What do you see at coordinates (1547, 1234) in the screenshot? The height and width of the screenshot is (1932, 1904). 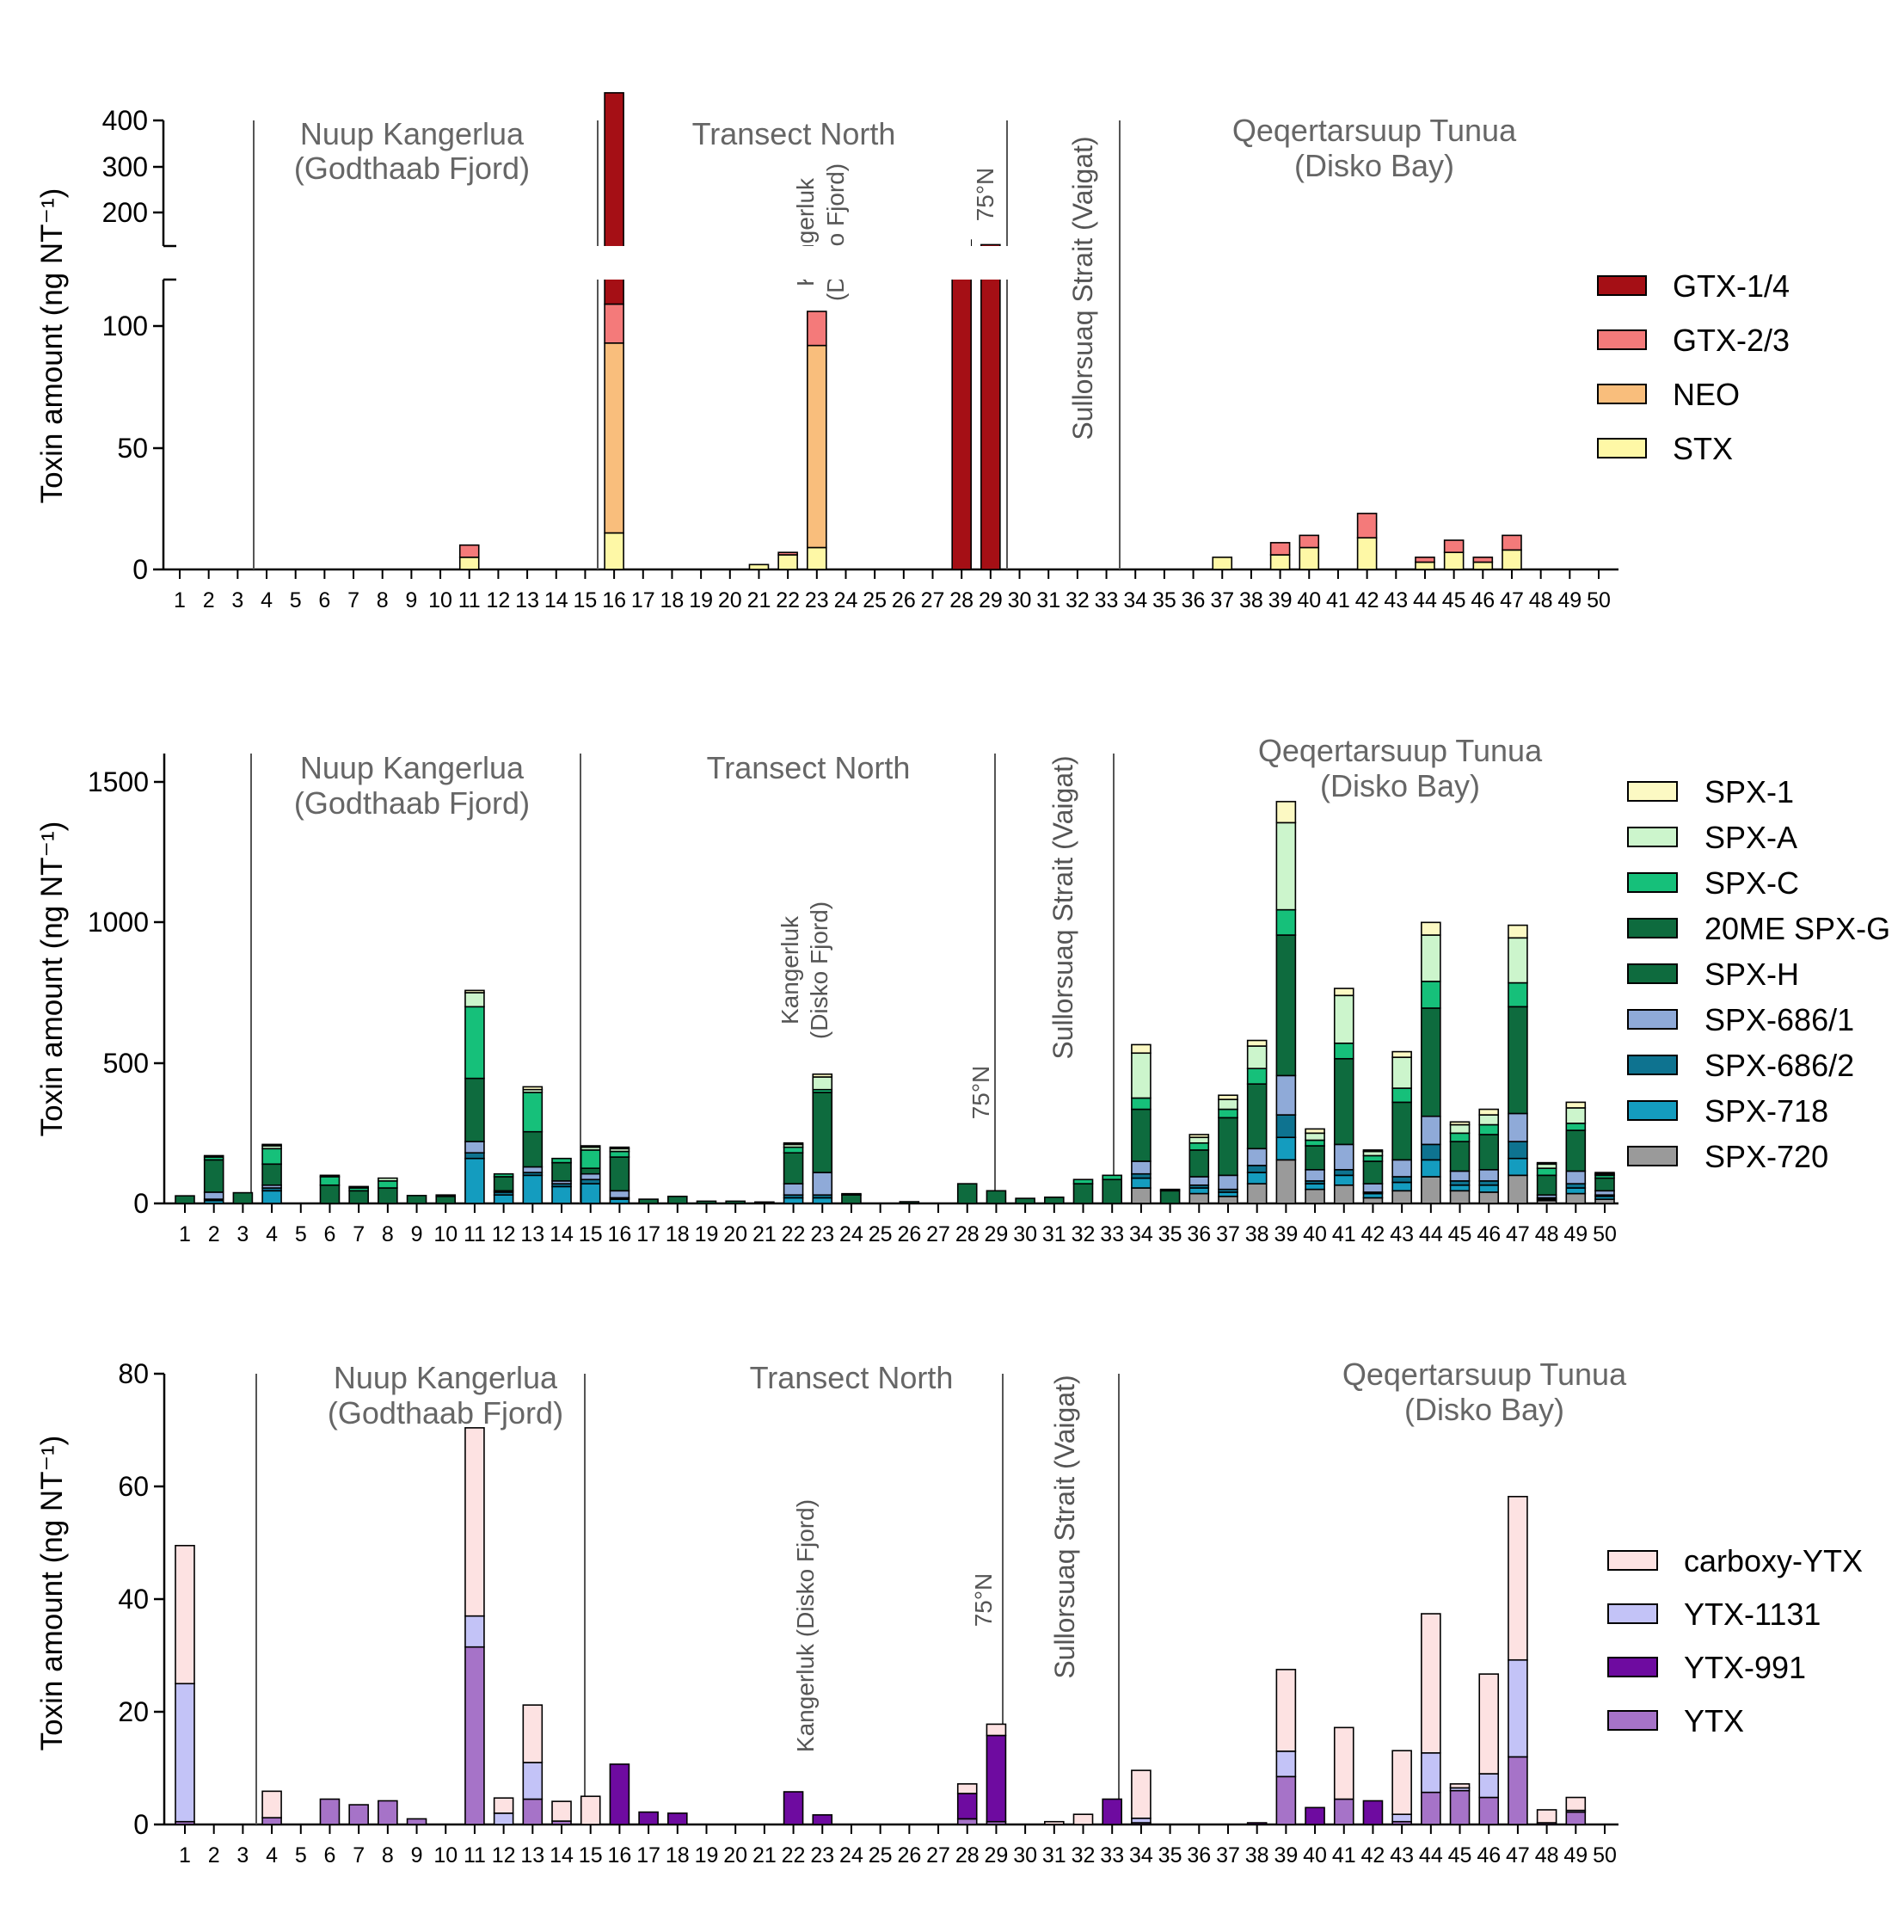 I see `x-tick-label: 48` at bounding box center [1547, 1234].